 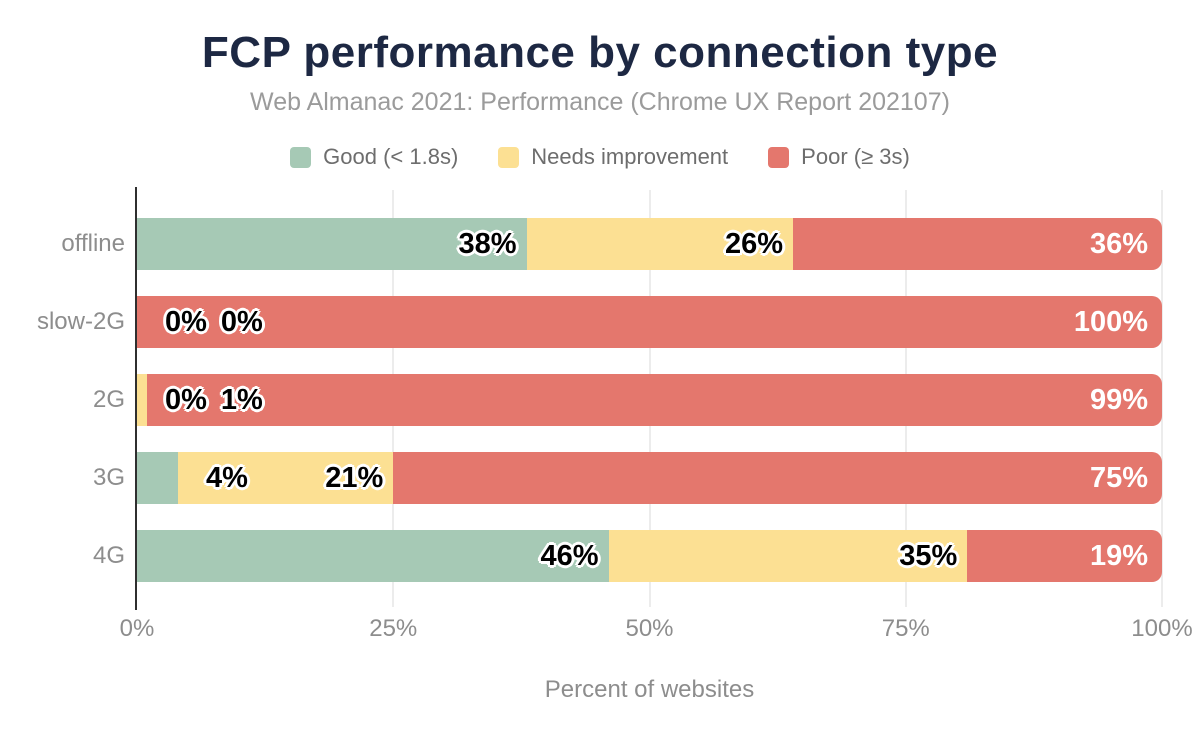 I want to click on value-label-2g-poor: 99%, so click(x=1118, y=400).